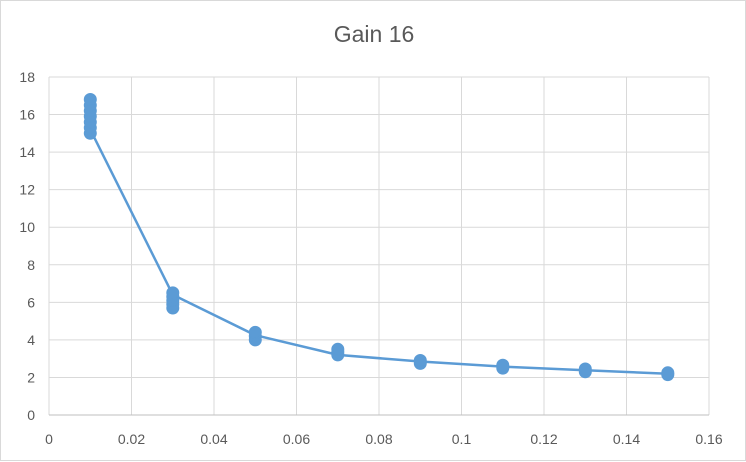 The width and height of the screenshot is (746, 462). I want to click on y-tick-label: 16, so click(27, 115).